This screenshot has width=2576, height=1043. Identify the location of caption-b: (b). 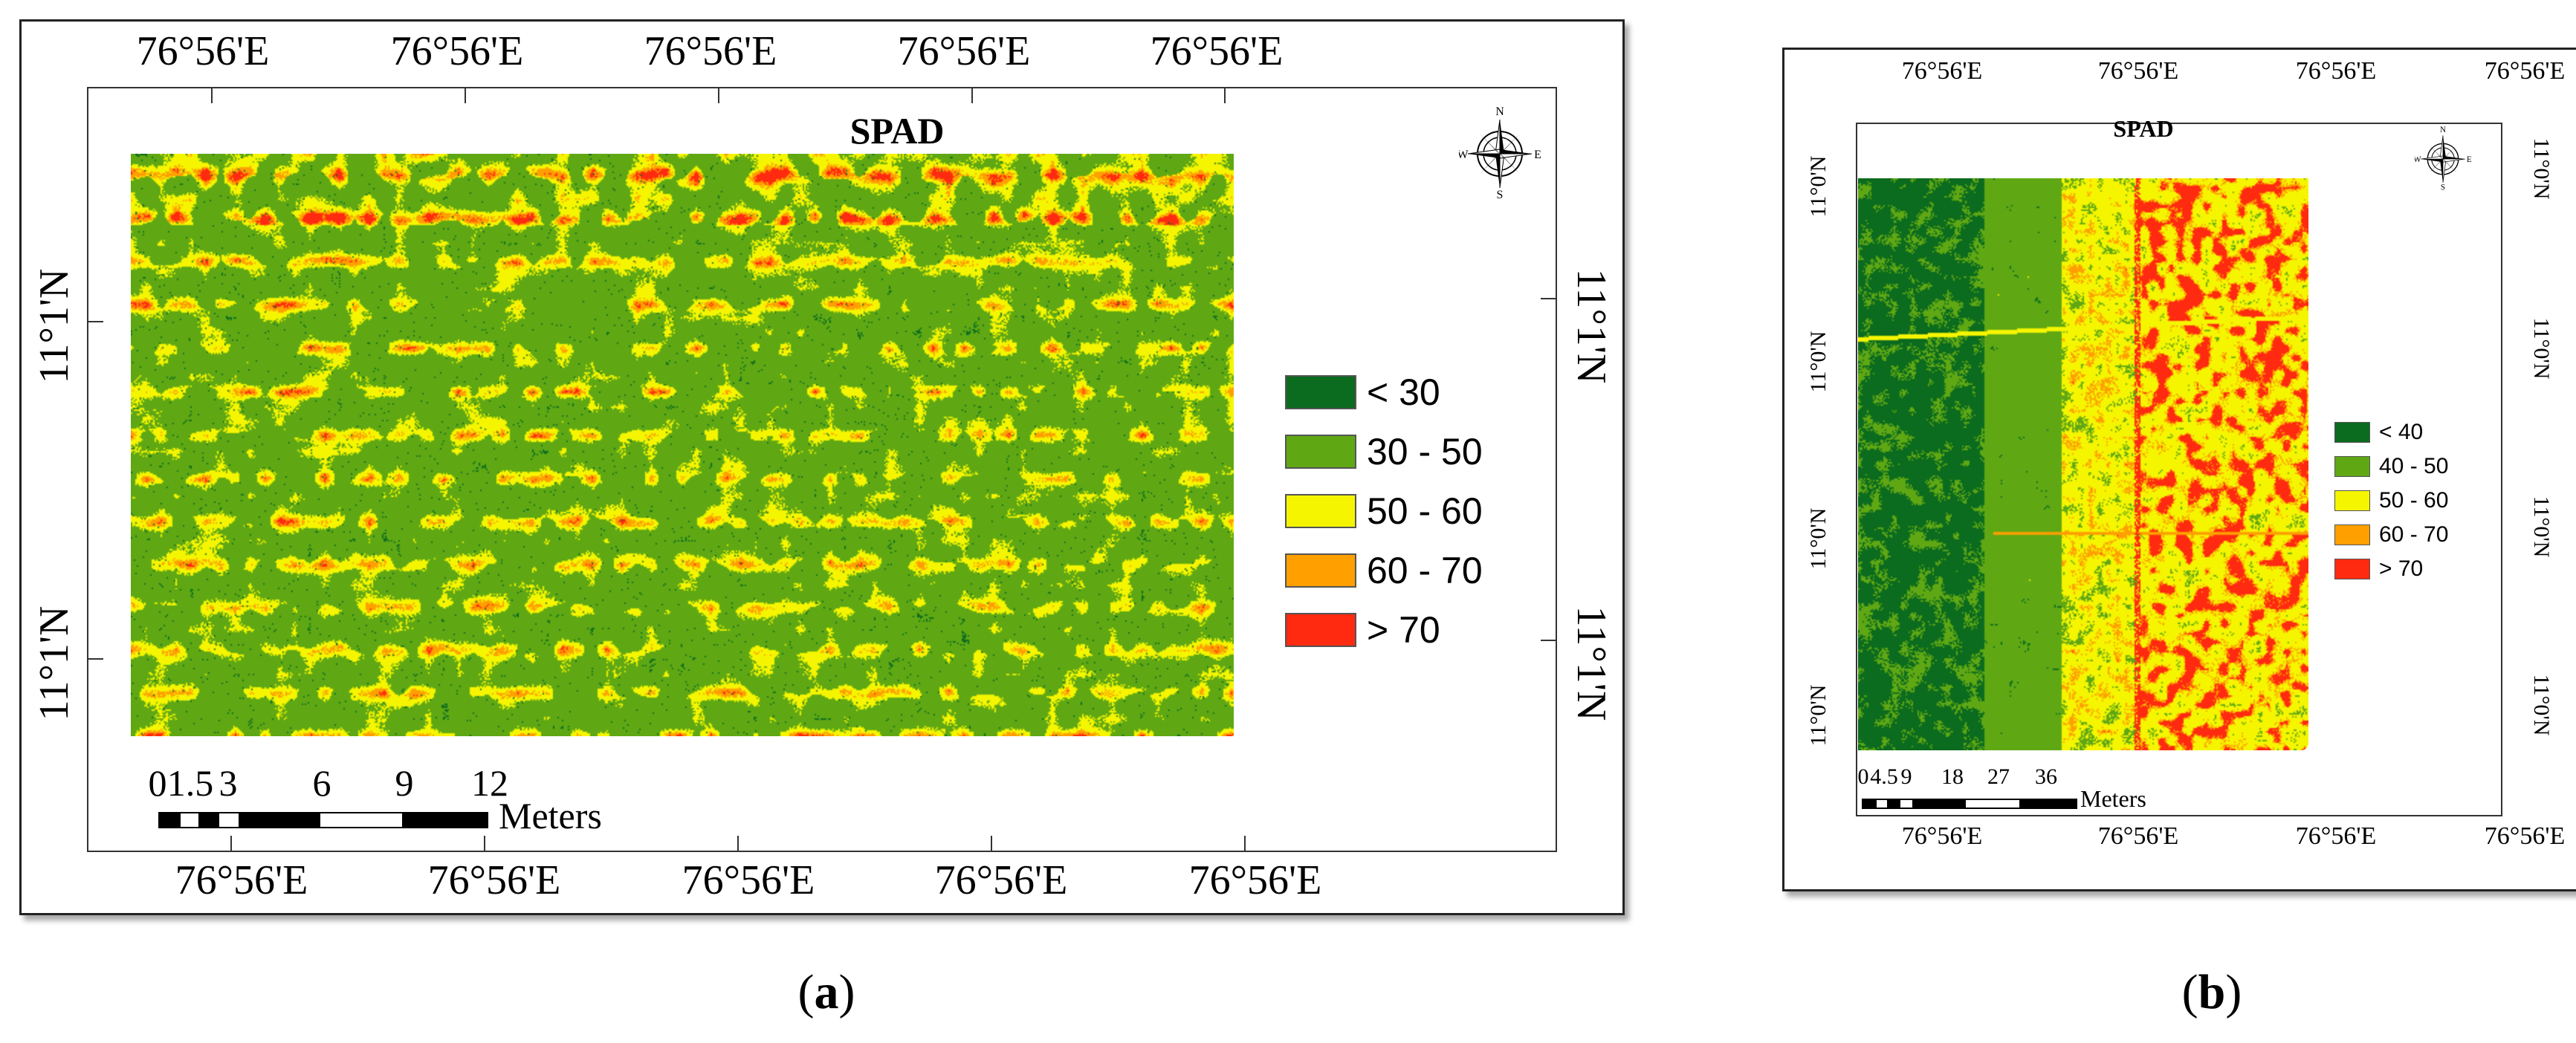
(2212, 992).